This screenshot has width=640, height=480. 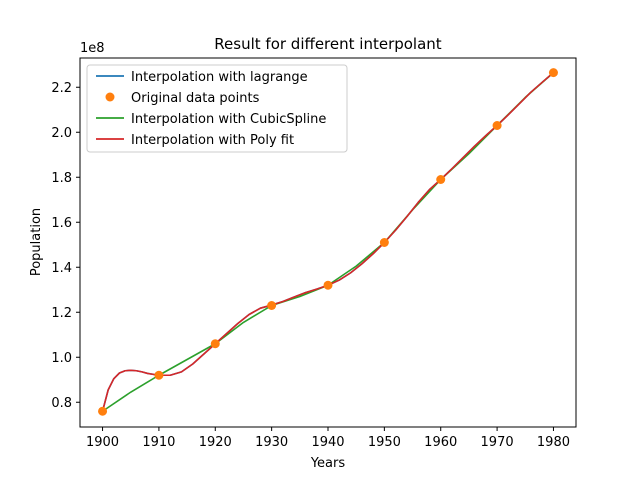 I want to click on x-tick-label: 1900, so click(x=102, y=442).